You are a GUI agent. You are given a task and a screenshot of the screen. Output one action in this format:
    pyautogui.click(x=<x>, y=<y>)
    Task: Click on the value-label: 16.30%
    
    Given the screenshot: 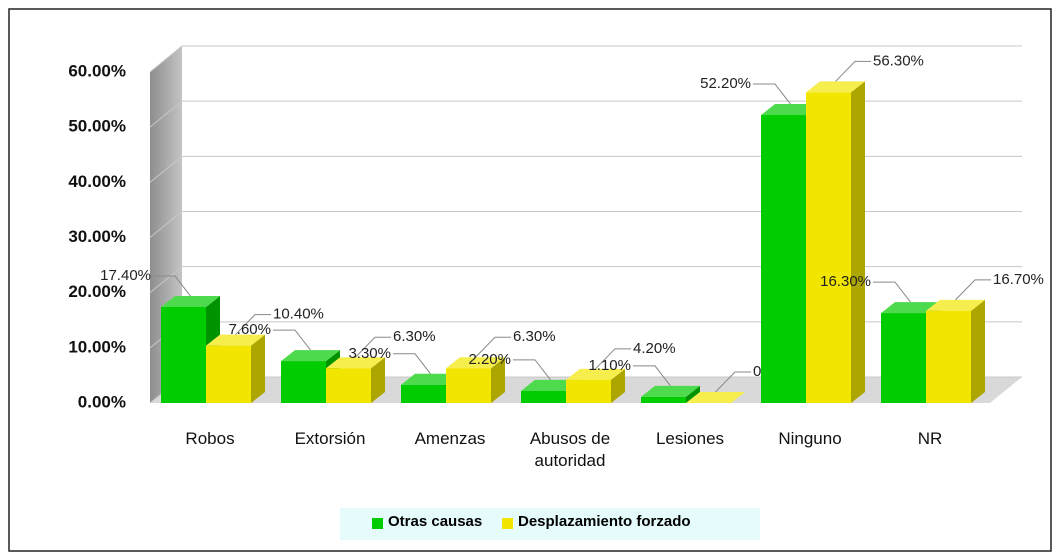 What is the action you would take?
    pyautogui.click(x=845, y=281)
    